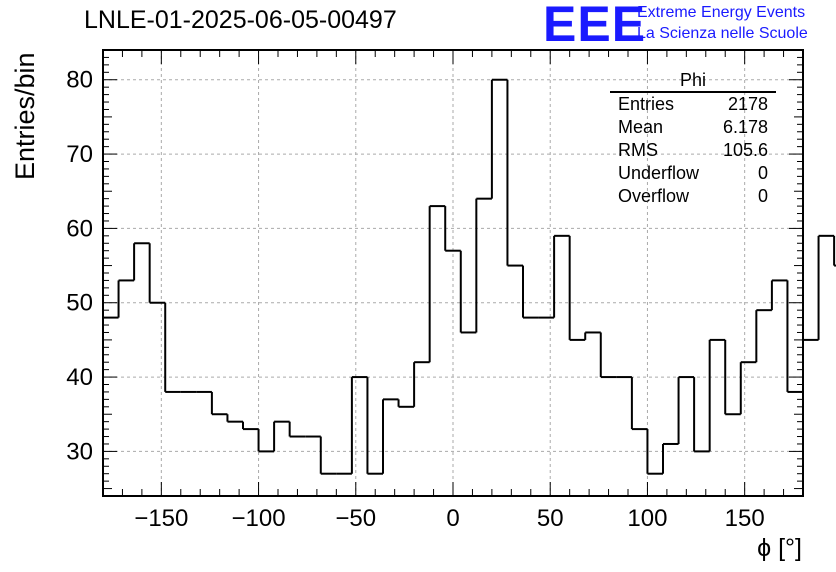  Describe the element at coordinates (693, 150) in the screenshot. I see `stats-row-rms: RMS 105.6` at that location.